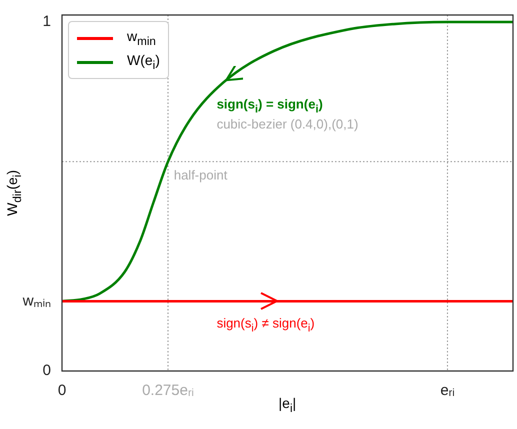 The width and height of the screenshot is (517, 429). What do you see at coordinates (287, 405) in the screenshot?
I see `x-axis-title: |e$_{i}$|` at bounding box center [287, 405].